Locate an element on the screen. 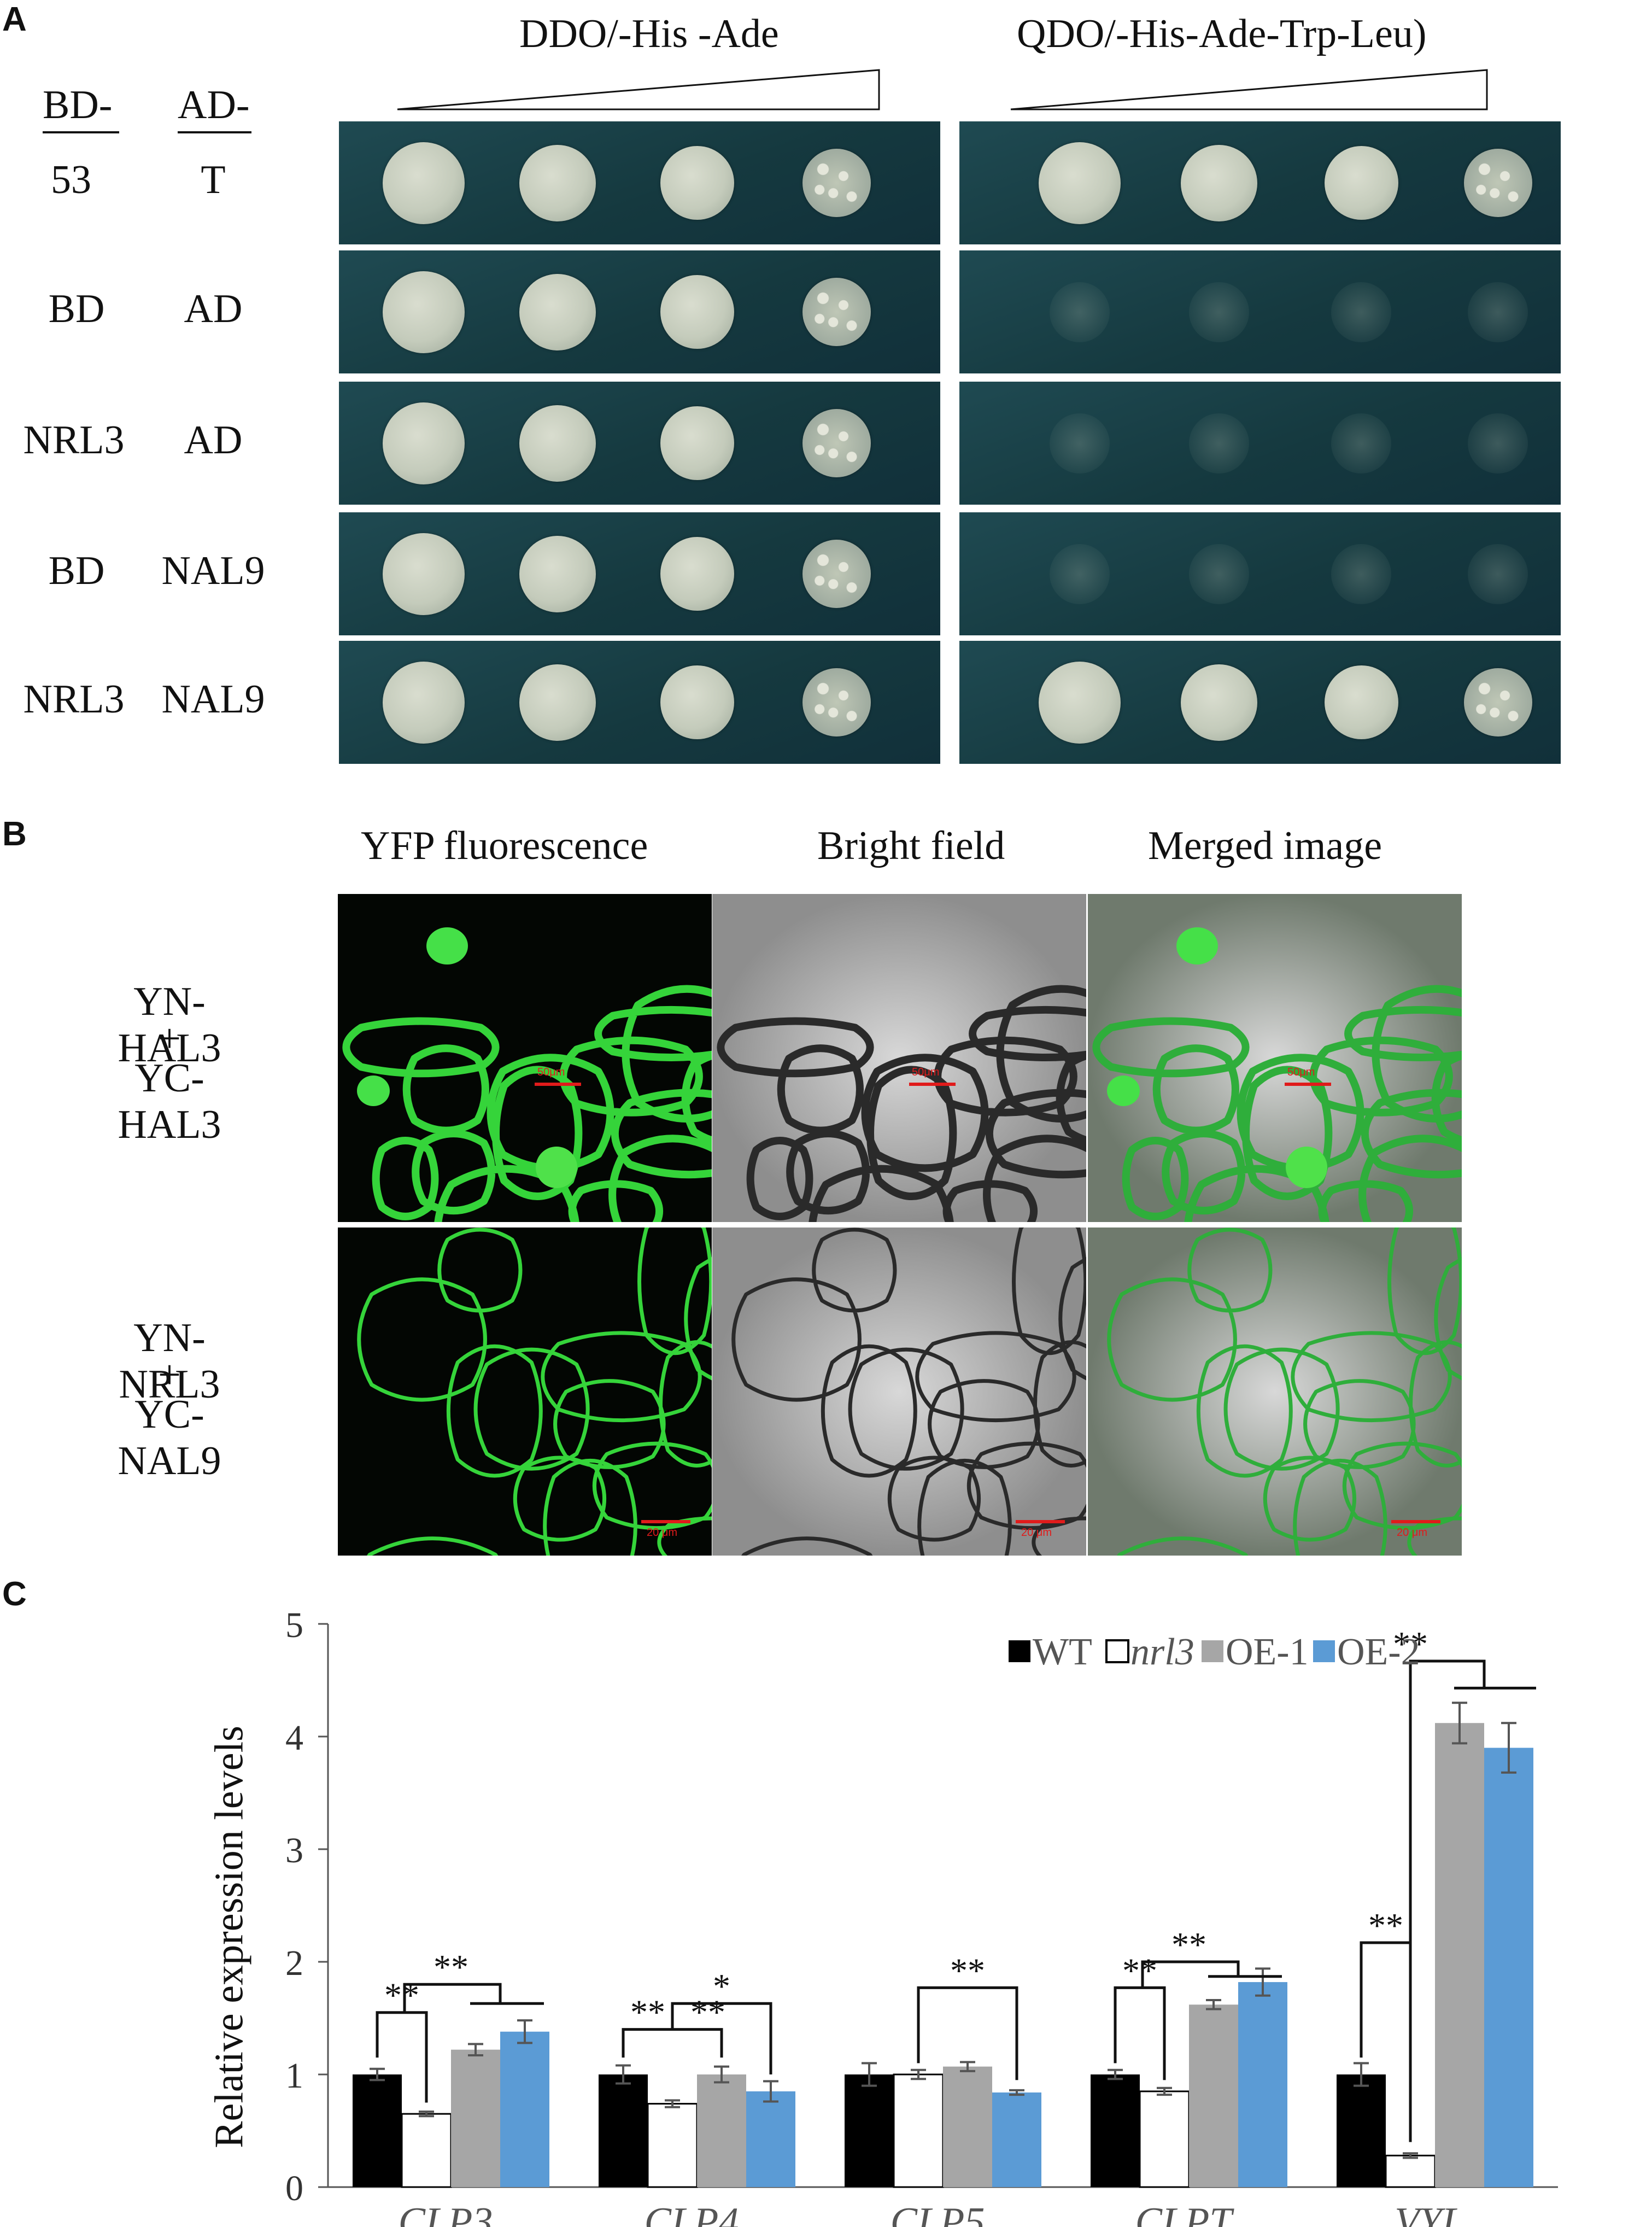 The width and height of the screenshot is (1652, 2227). bar-WT-CLPT is located at coordinates (1116, 2130).